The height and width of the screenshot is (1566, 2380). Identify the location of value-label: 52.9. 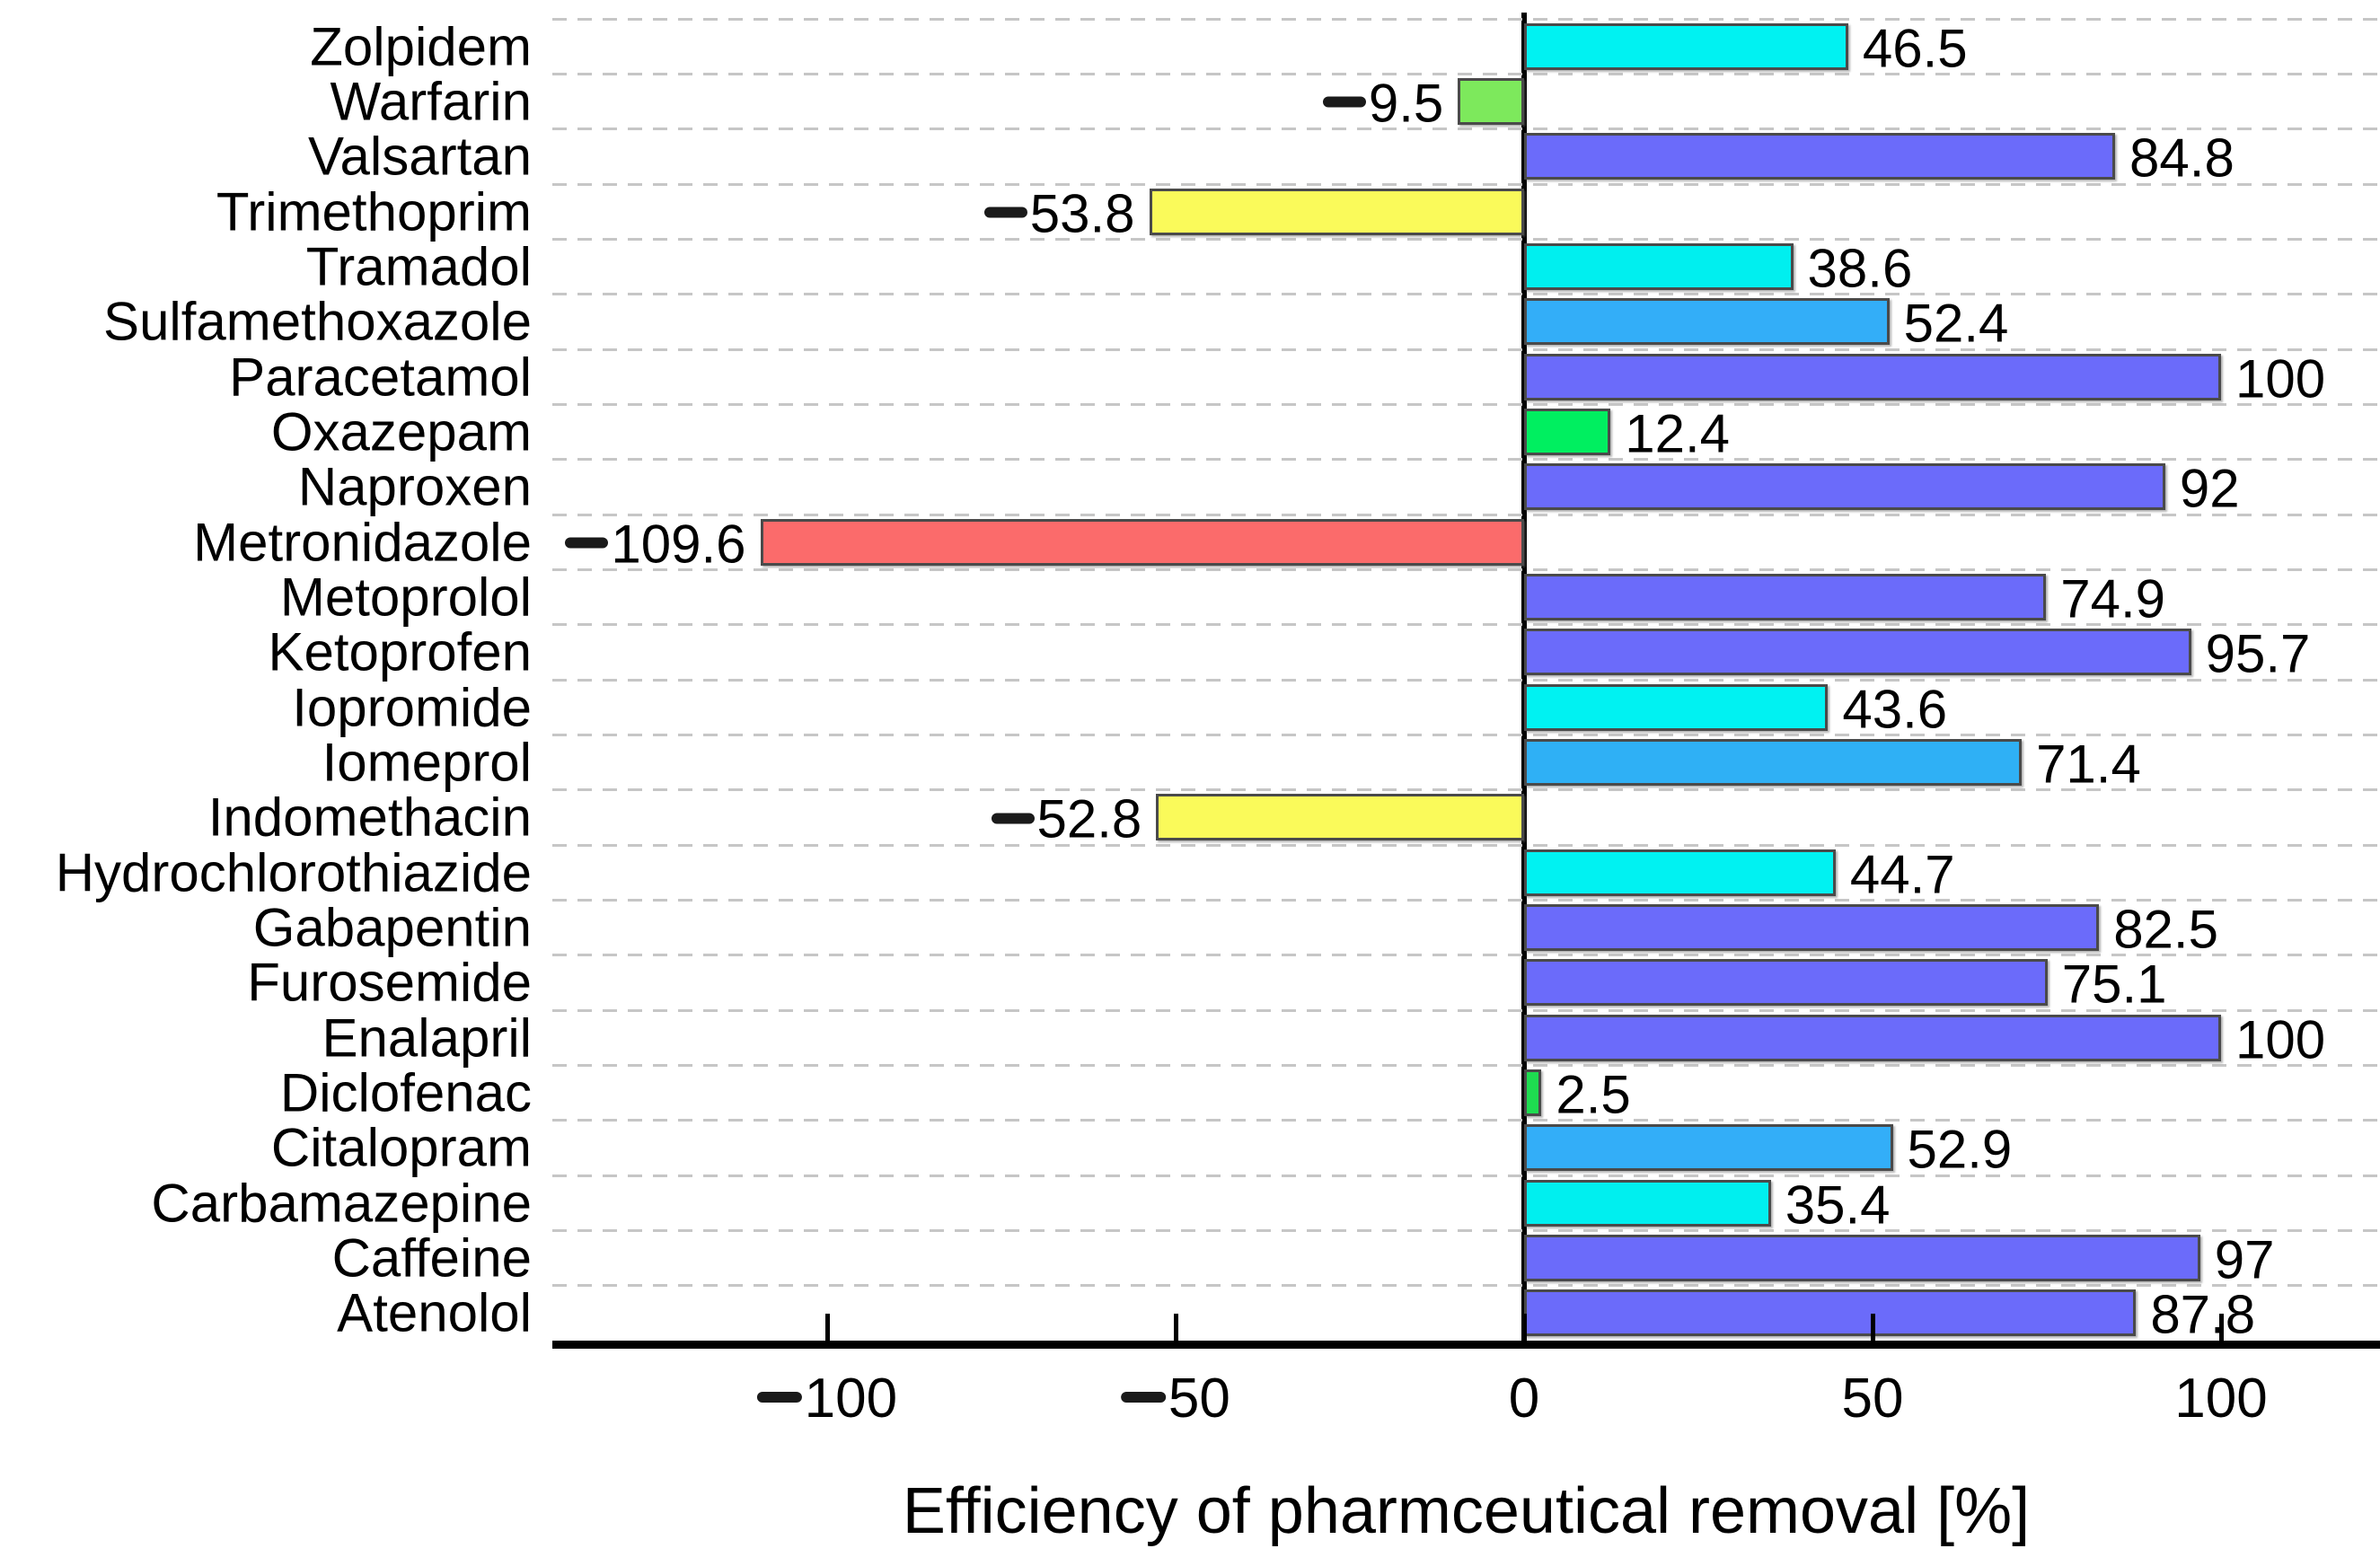
(1960, 1149).